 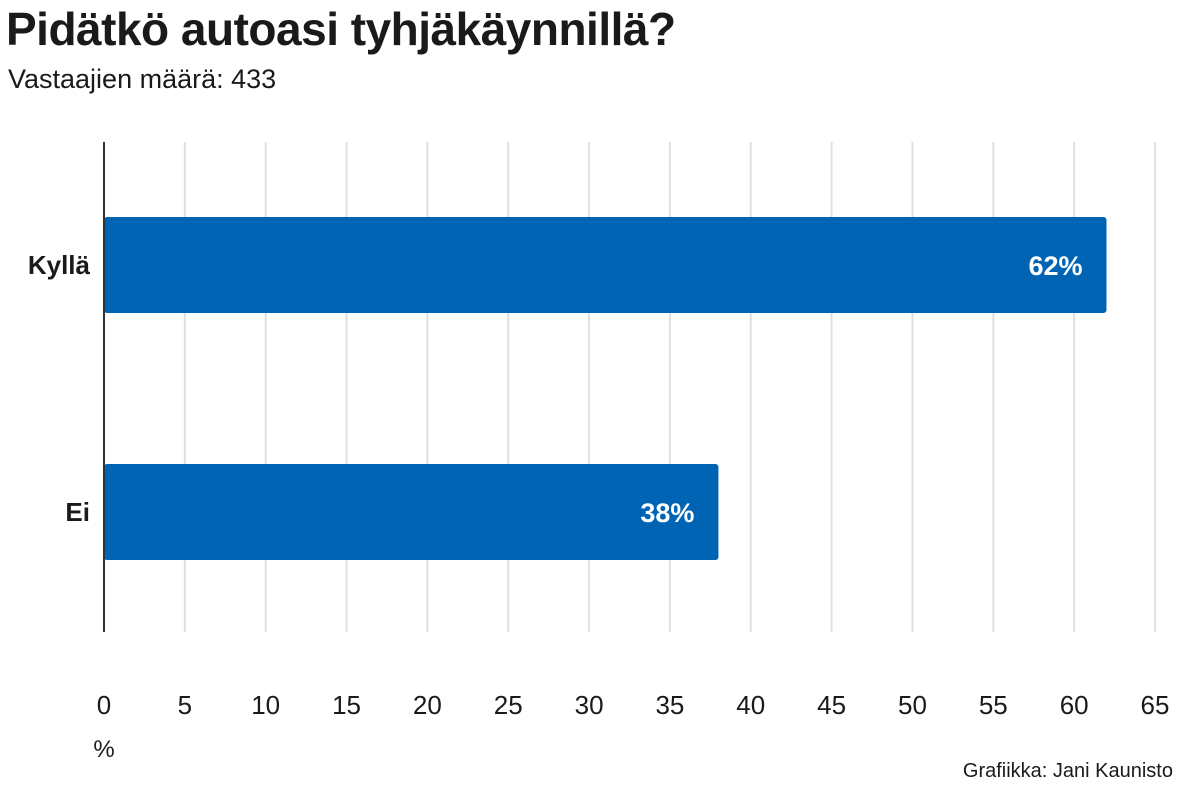 I want to click on x-tick-label: 35, so click(x=669, y=705).